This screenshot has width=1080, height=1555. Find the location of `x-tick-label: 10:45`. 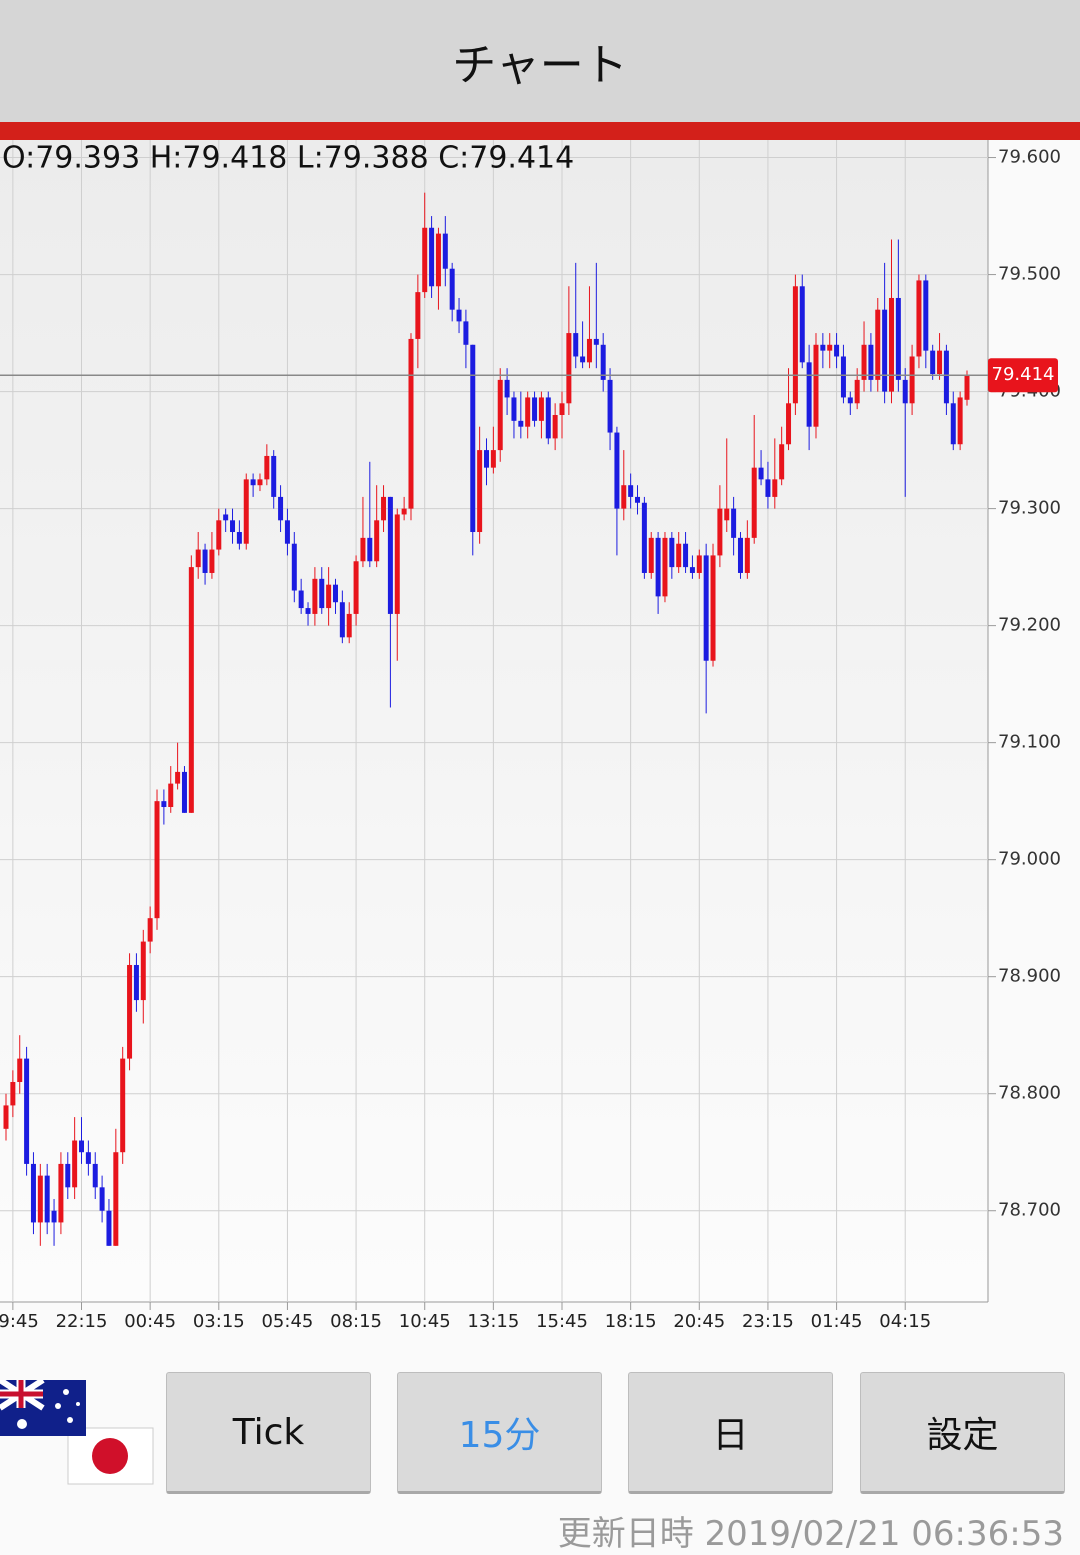

x-tick-label: 10:45 is located at coordinates (425, 1321).